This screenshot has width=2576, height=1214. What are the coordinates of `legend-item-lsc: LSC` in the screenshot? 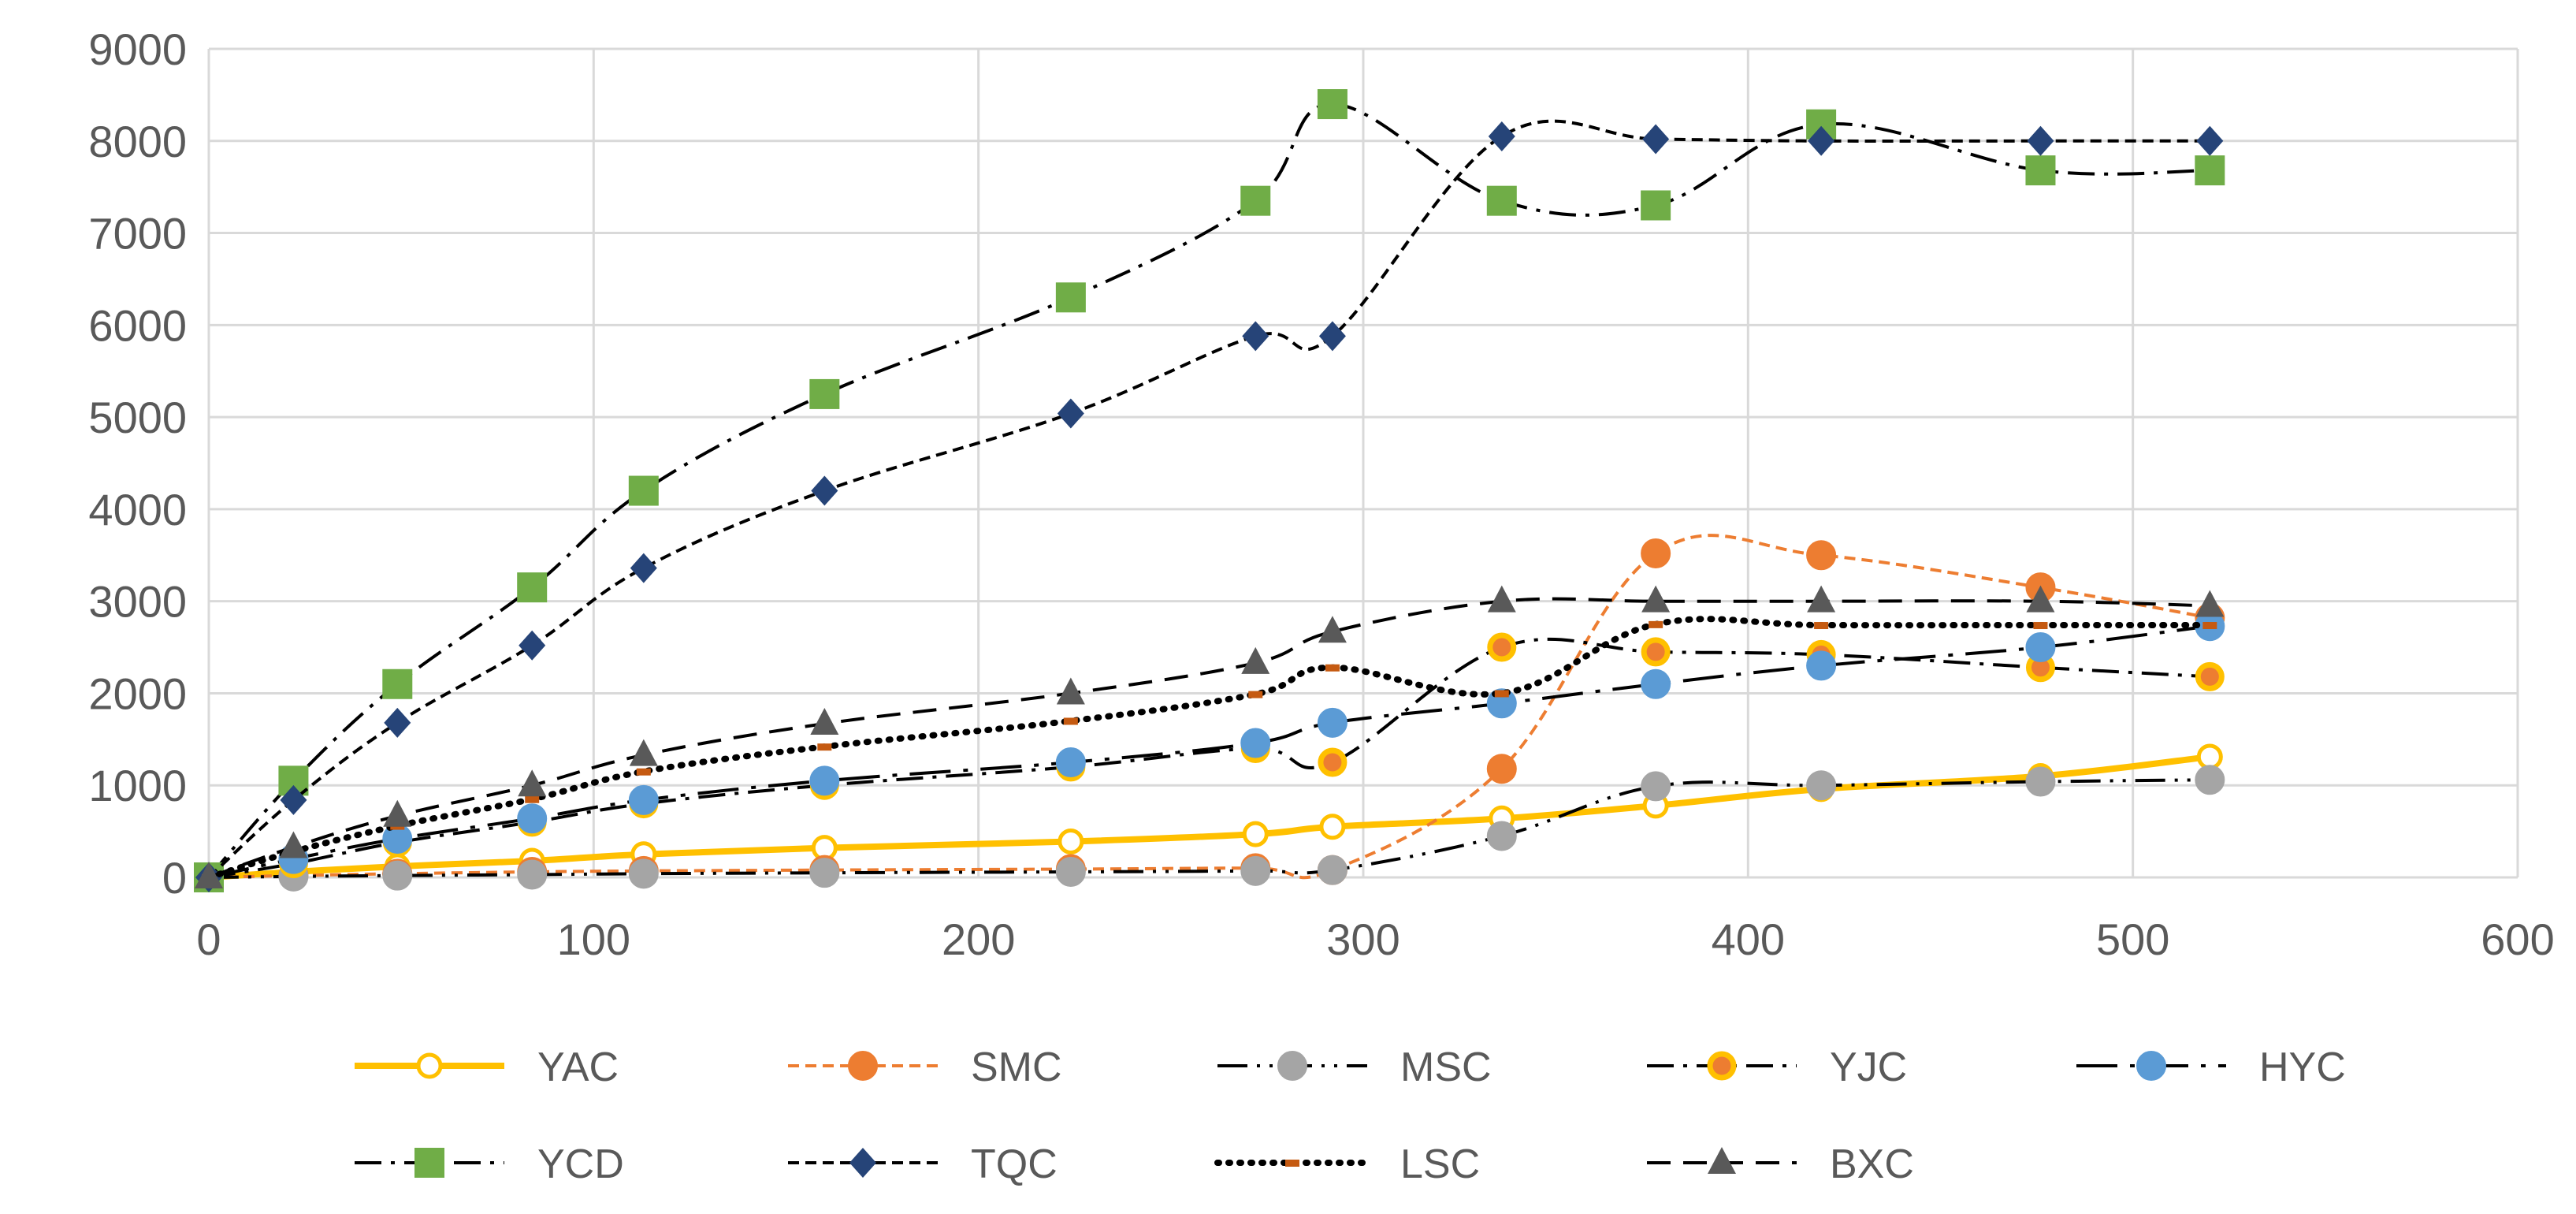 It's located at (1347, 1164).